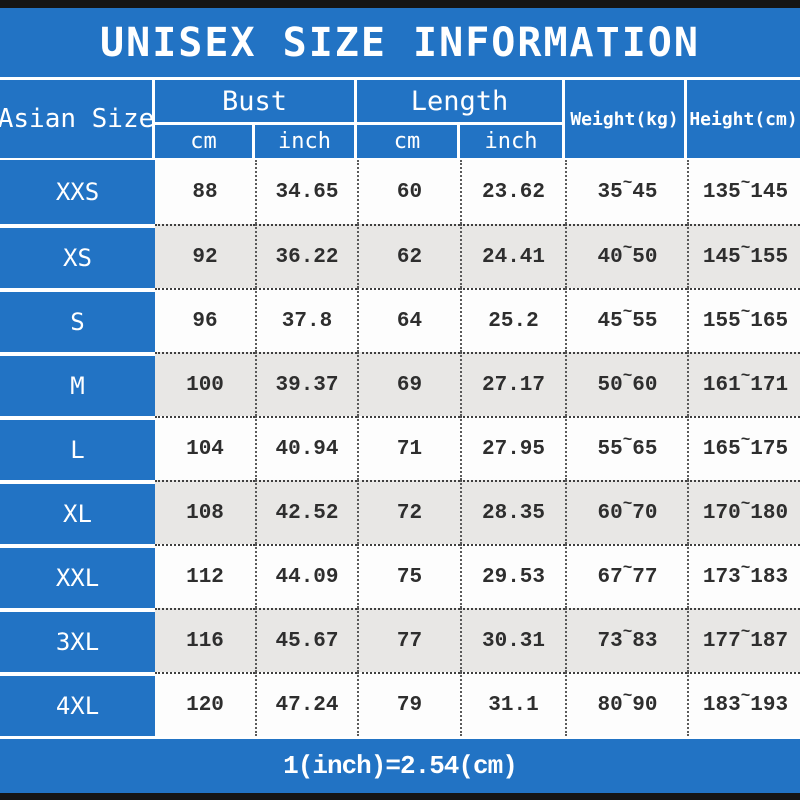  What do you see at coordinates (77, 256) in the screenshot?
I see `size-label-cell: XS` at bounding box center [77, 256].